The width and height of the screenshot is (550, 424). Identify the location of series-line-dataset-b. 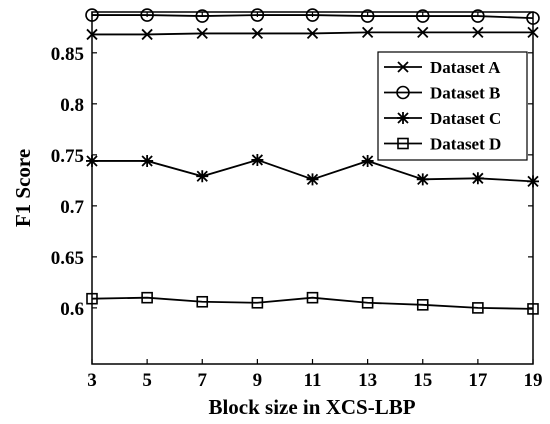
(313, 17).